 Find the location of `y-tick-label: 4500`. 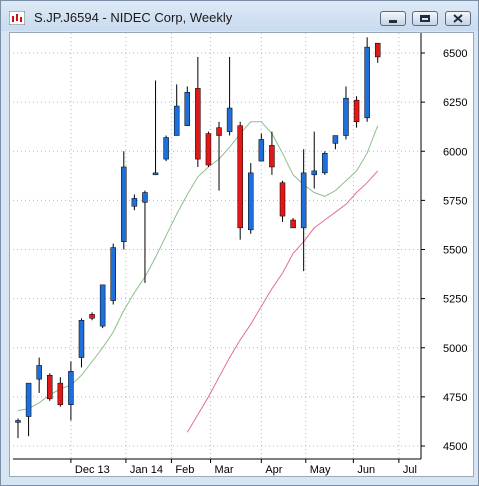

y-tick-label: 4500 is located at coordinates (455, 447).